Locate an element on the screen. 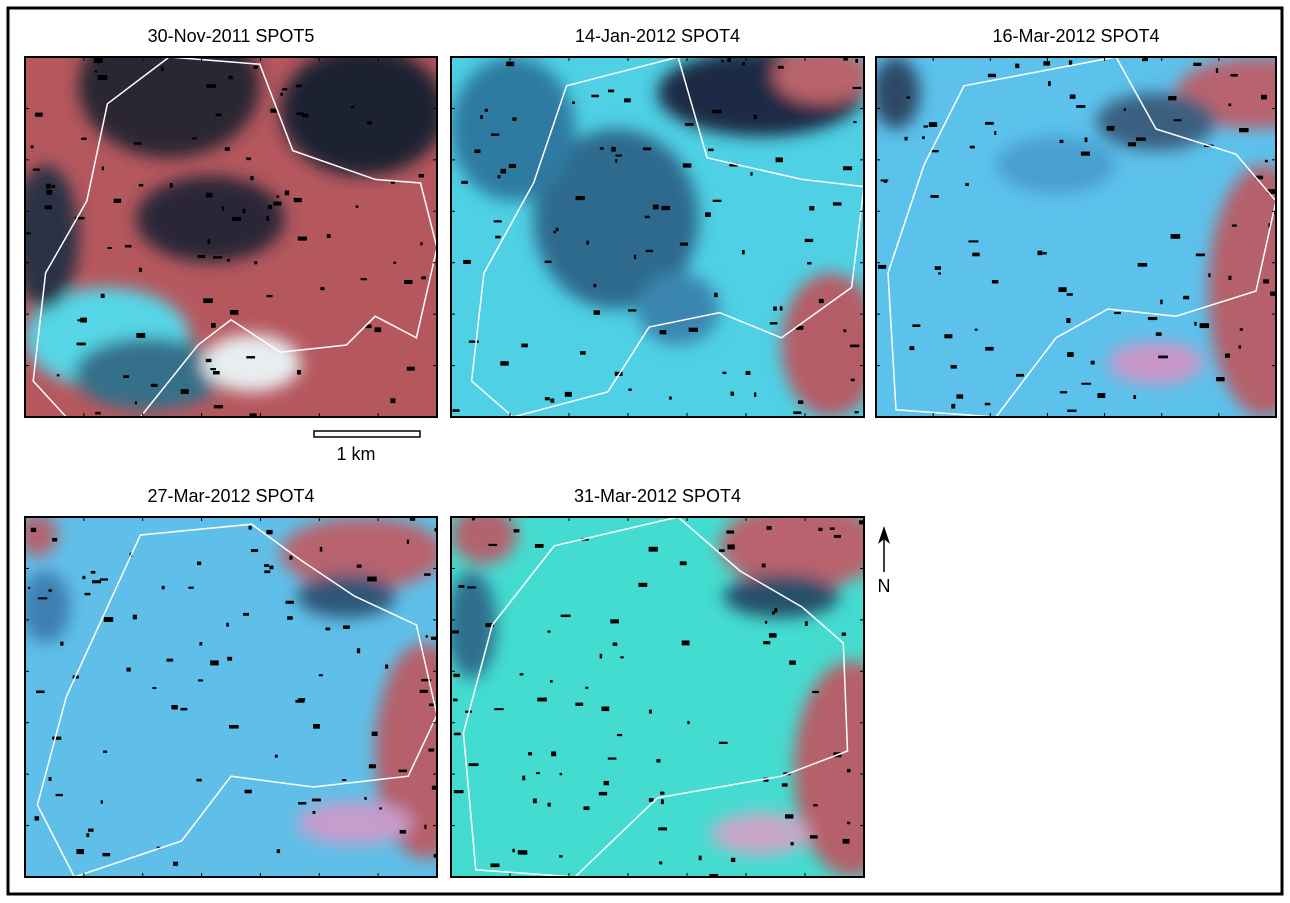  snow-contour is located at coordinates (225, 237).